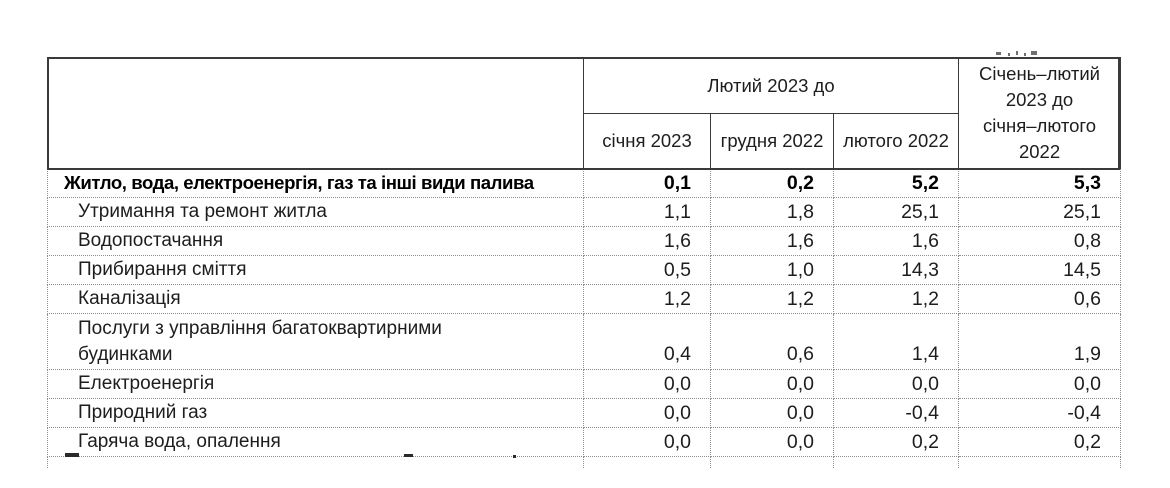 Image resolution: width=1170 pixels, height=488 pixels. Describe the element at coordinates (647, 270) in the screenshot. I see `value-cell: 0,5` at that location.